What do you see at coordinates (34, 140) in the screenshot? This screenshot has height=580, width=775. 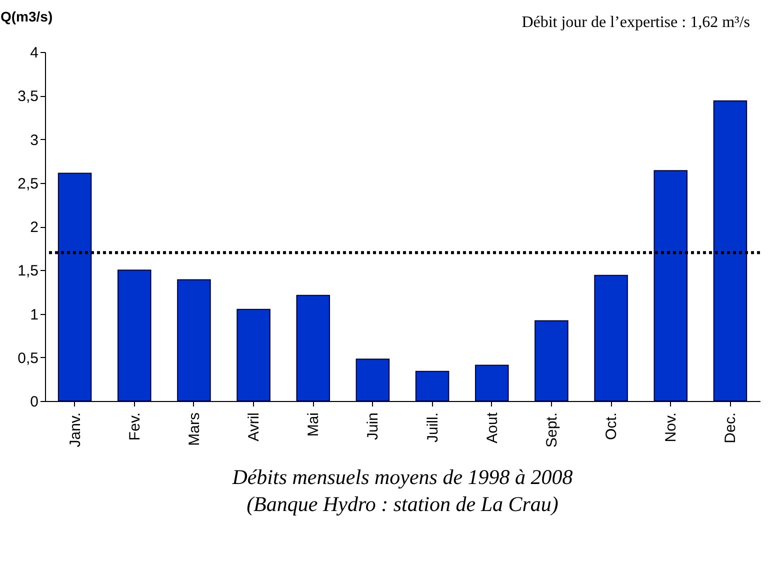 I see `y-tick-label: 3` at bounding box center [34, 140].